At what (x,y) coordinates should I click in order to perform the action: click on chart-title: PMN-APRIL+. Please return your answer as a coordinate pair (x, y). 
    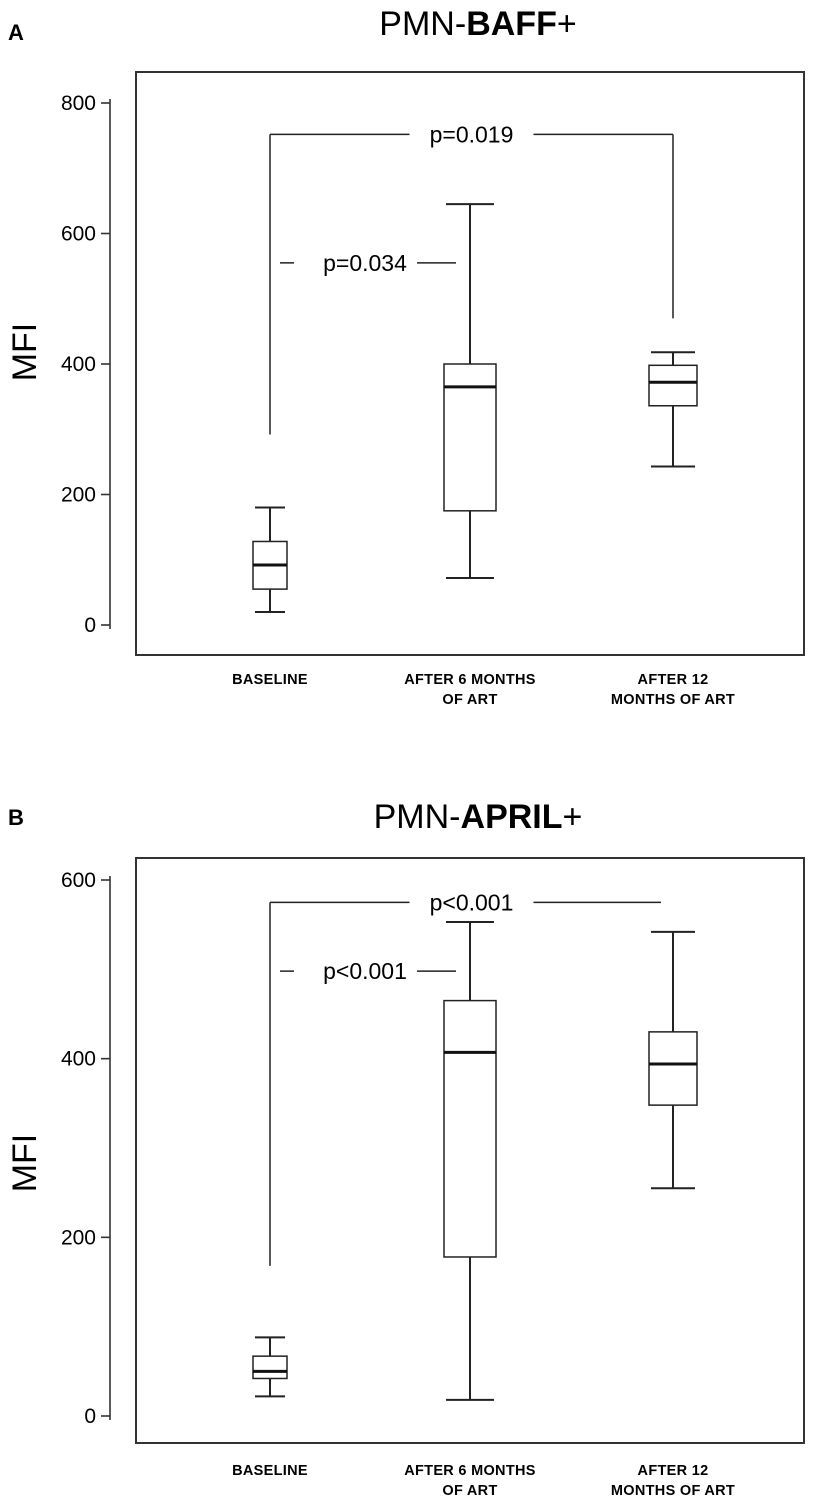
    Looking at the image, I should click on (478, 817).